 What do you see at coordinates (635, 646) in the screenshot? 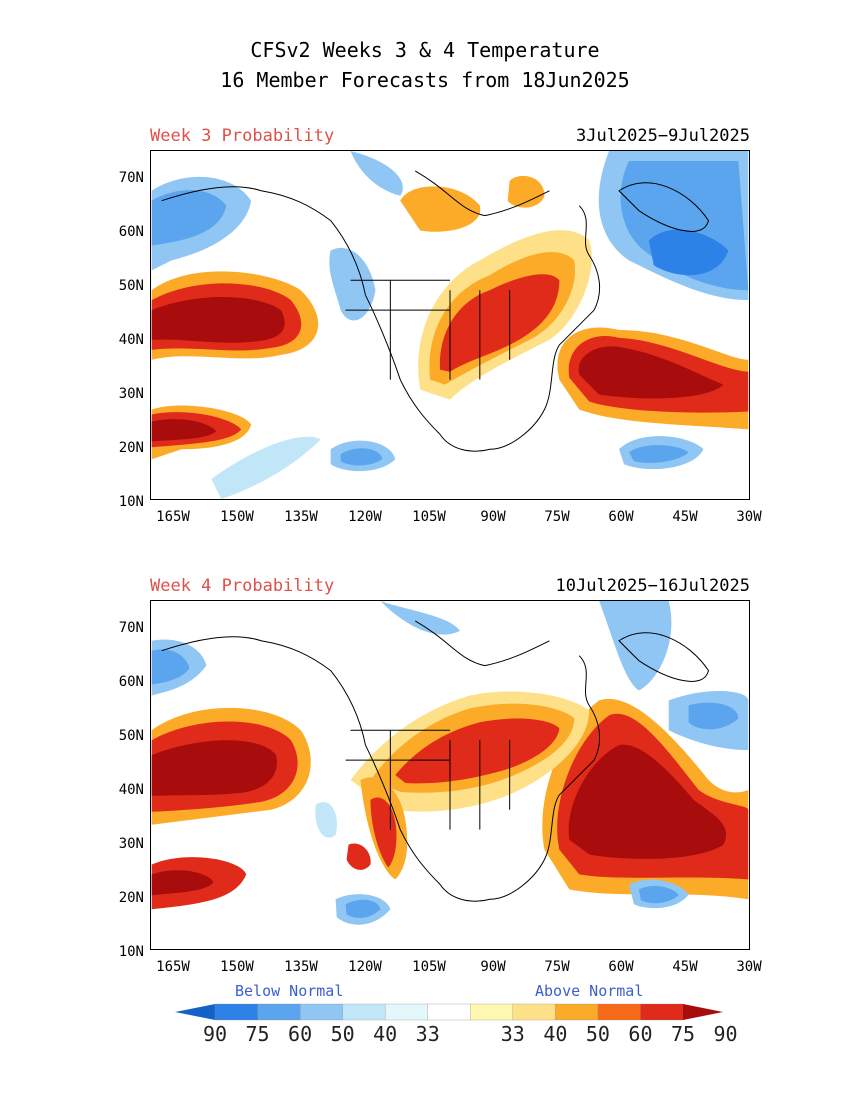
I see `week4-greenland-cold` at bounding box center [635, 646].